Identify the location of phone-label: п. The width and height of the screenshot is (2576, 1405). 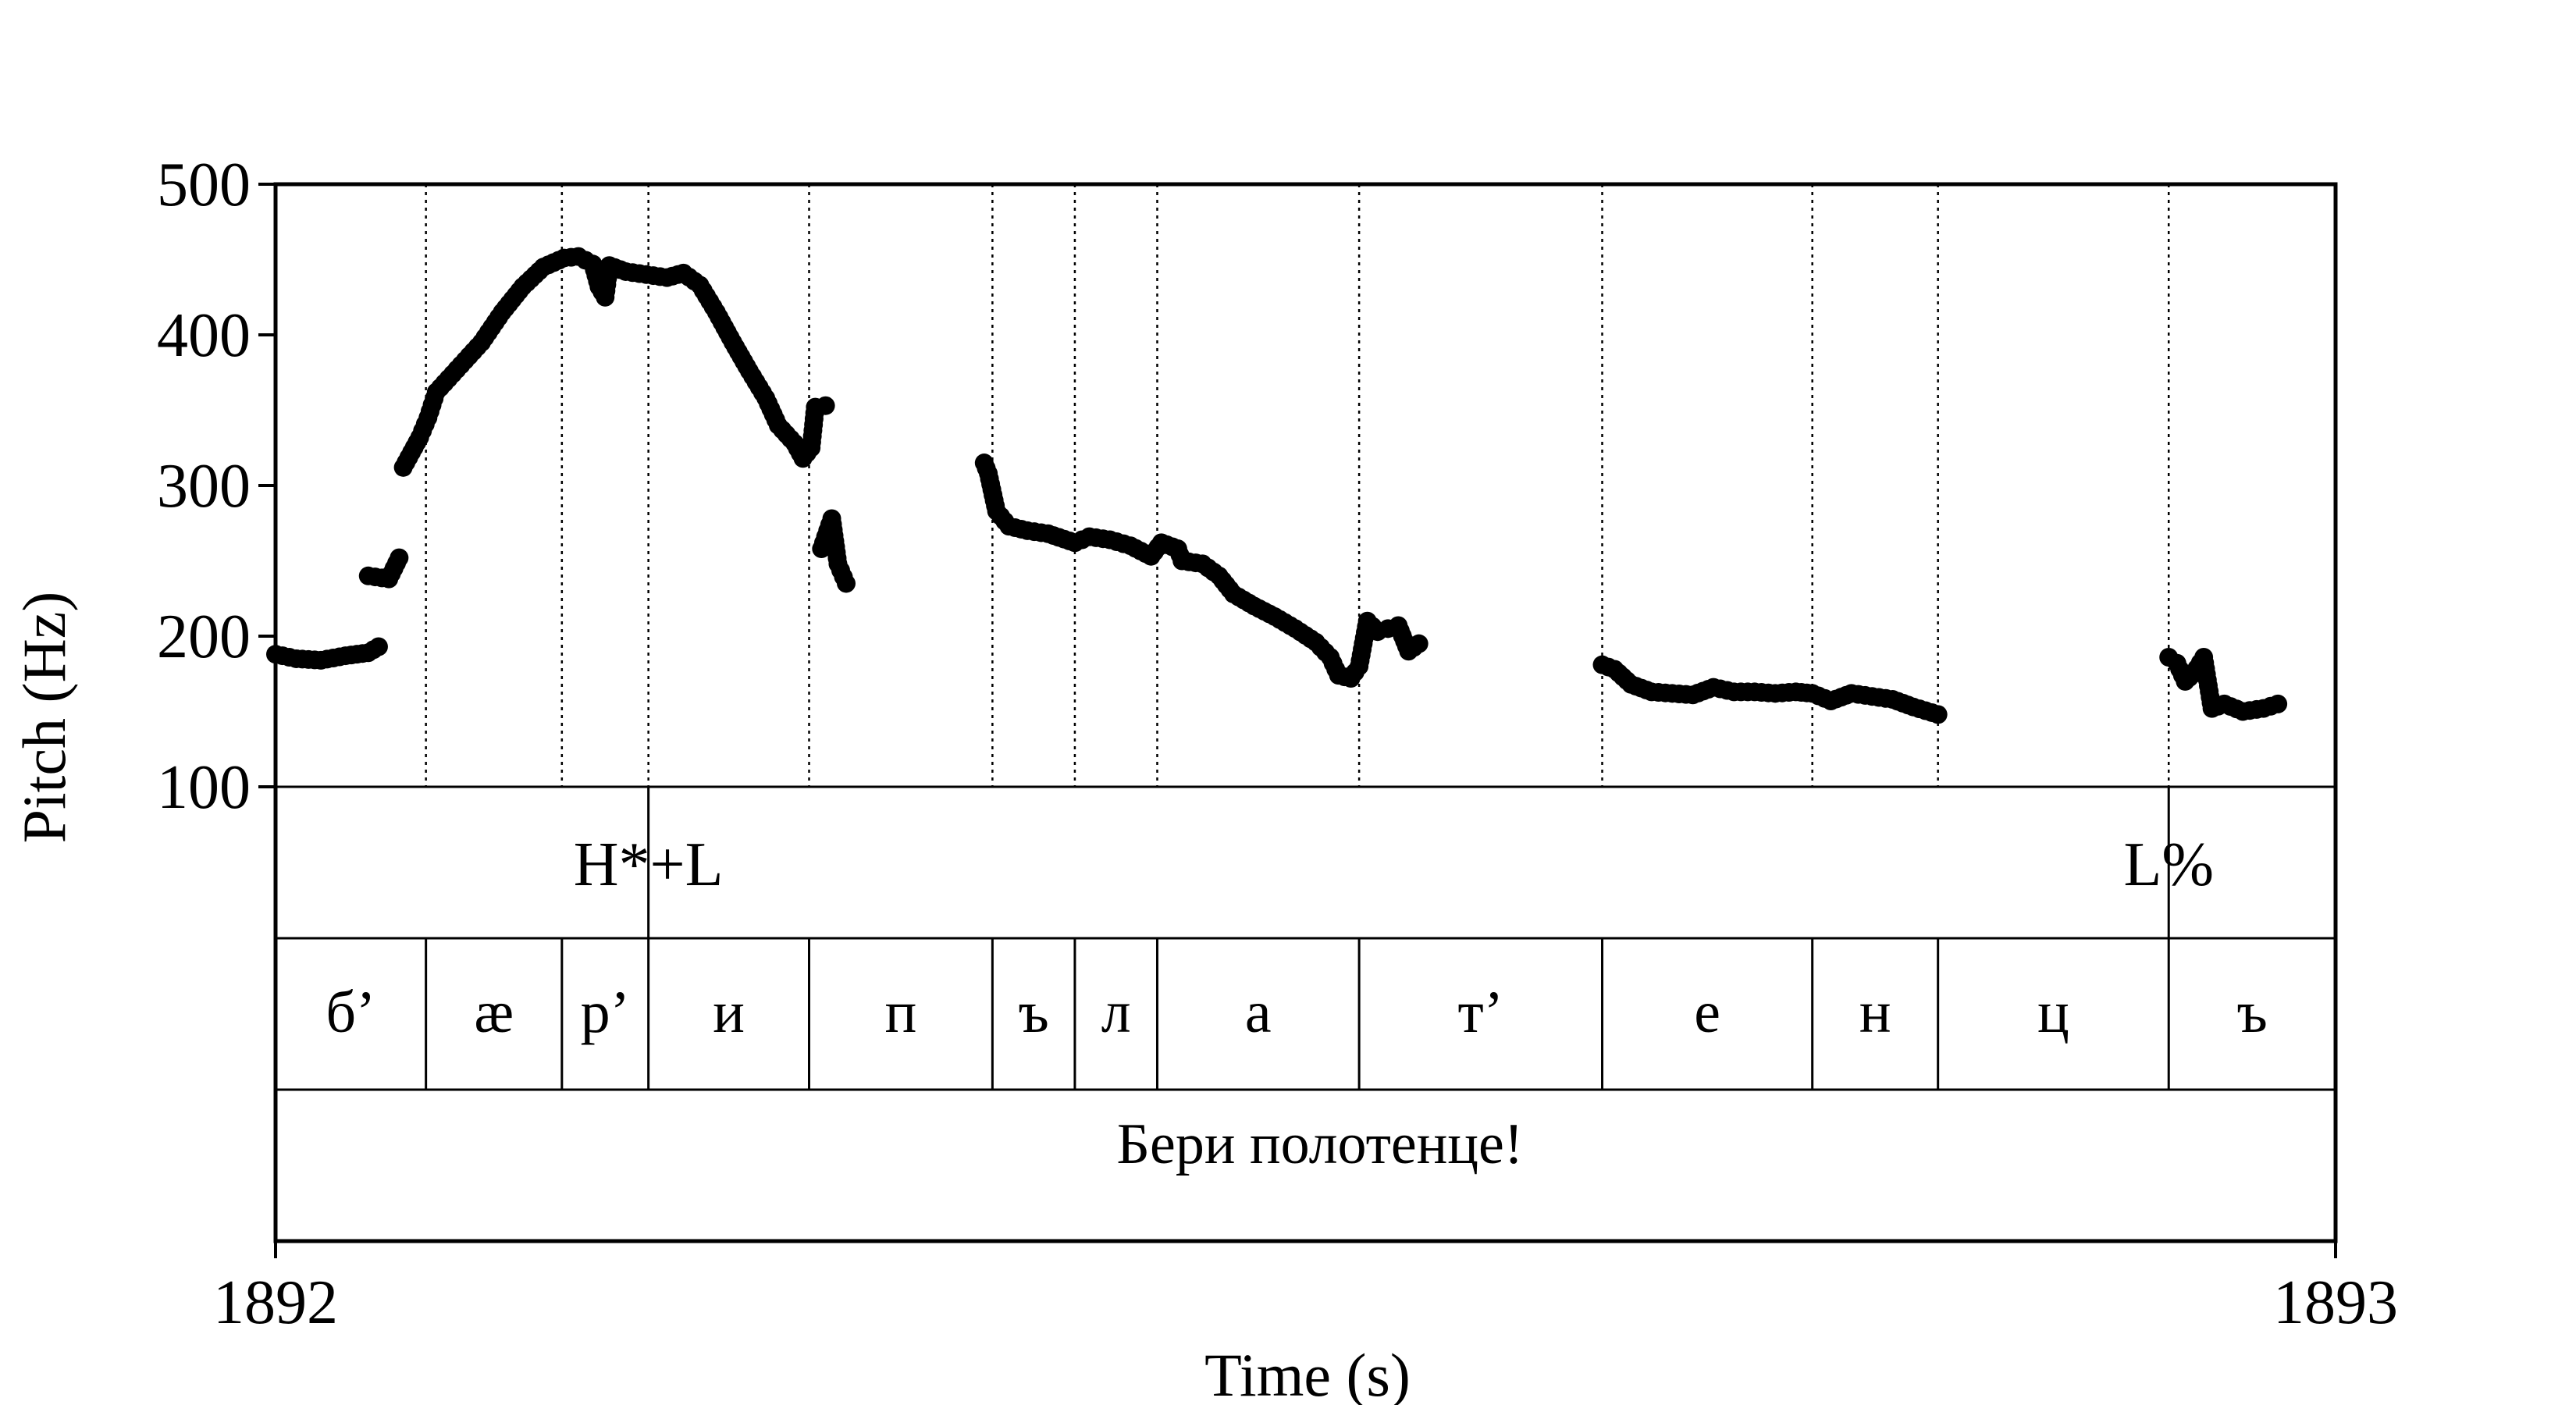
(901, 1013).